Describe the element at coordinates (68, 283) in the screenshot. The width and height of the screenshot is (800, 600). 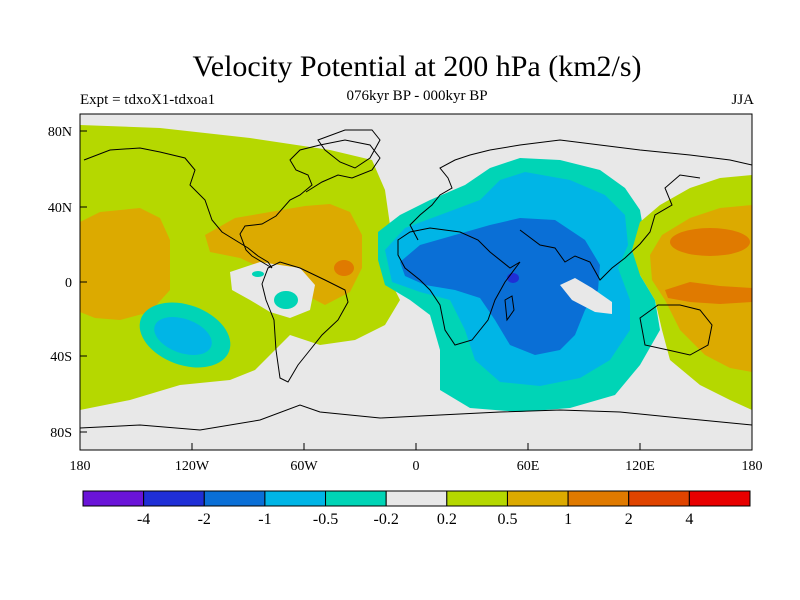
I see `lat-tick-label: 0` at that location.